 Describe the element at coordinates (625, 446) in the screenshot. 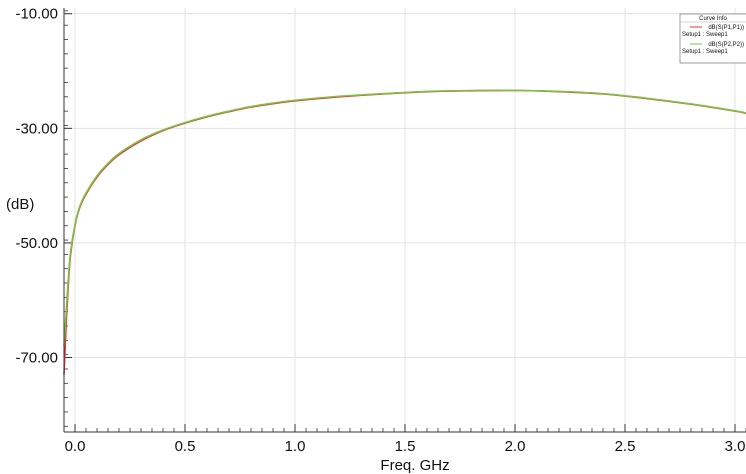

I see `x-tick-label: 2.5` at that location.